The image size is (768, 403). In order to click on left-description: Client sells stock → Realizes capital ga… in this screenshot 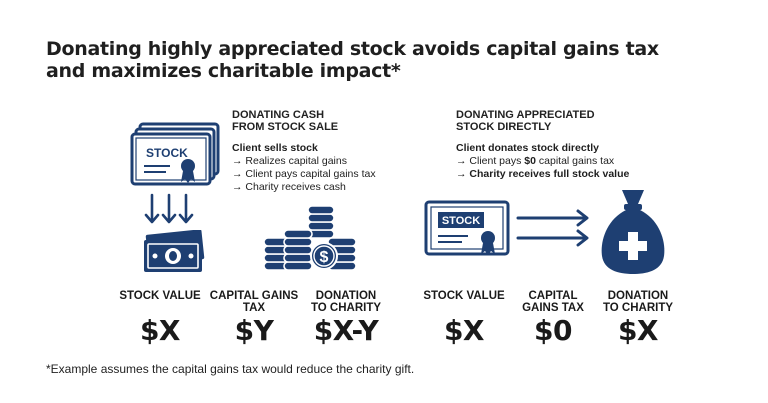, I will do `click(304, 168)`.